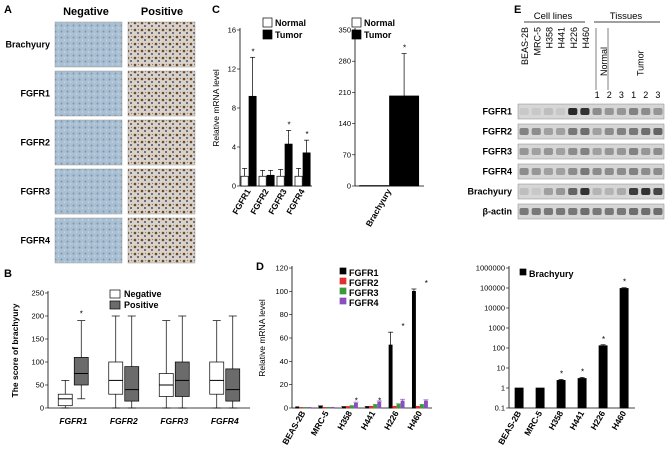 The height and width of the screenshot is (463, 665). What do you see at coordinates (281, 291) in the screenshot?
I see `y-tick-label: 100` at bounding box center [281, 291].